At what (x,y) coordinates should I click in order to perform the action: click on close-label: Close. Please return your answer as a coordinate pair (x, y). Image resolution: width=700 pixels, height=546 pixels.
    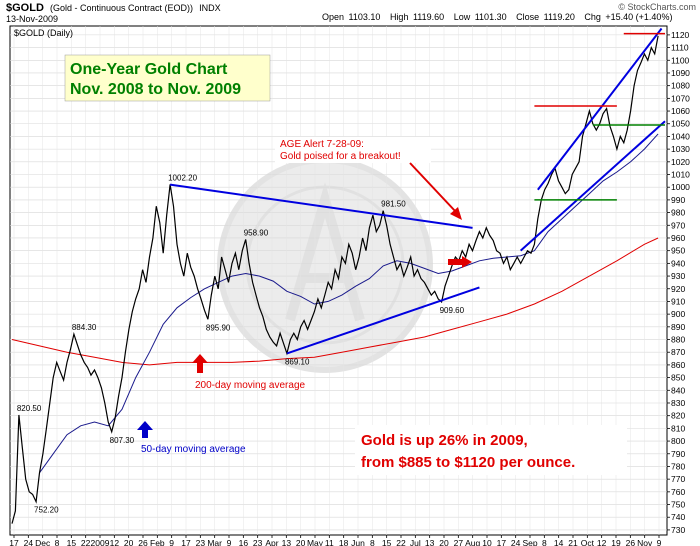
    Looking at the image, I should click on (527, 17).